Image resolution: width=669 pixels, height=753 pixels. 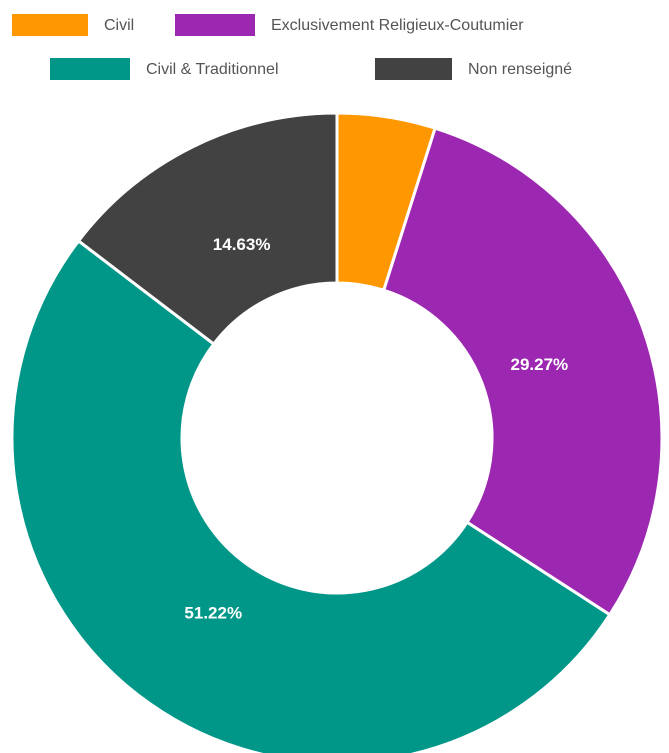 I want to click on slice-label: 14.63%, so click(x=242, y=244).